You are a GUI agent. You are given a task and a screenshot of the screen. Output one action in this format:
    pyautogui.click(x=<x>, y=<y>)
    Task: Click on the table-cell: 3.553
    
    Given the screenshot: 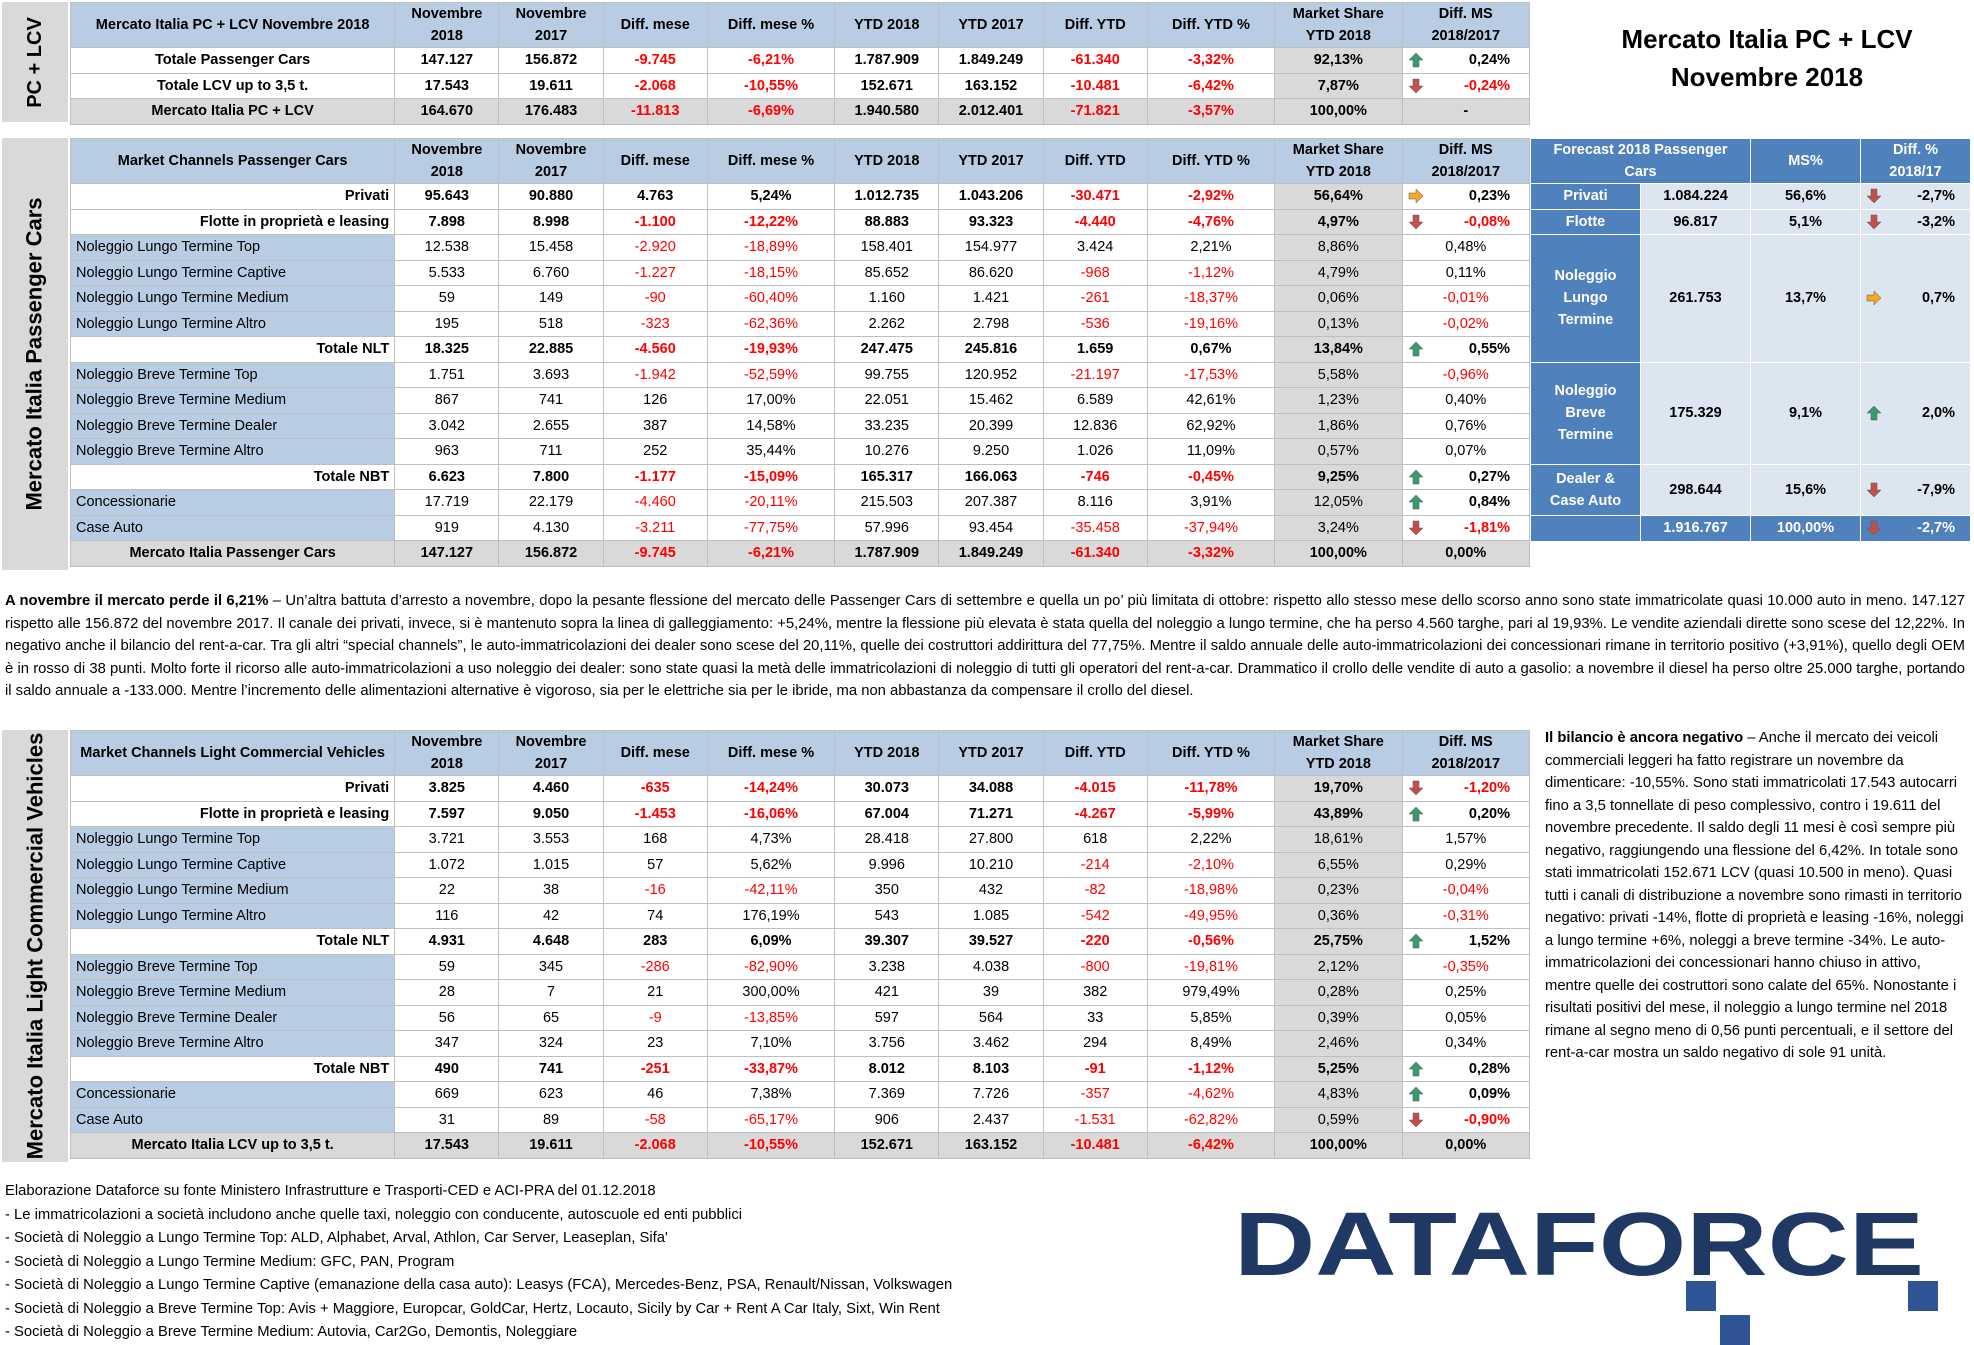 What is the action you would take?
    pyautogui.click(x=551, y=839)
    